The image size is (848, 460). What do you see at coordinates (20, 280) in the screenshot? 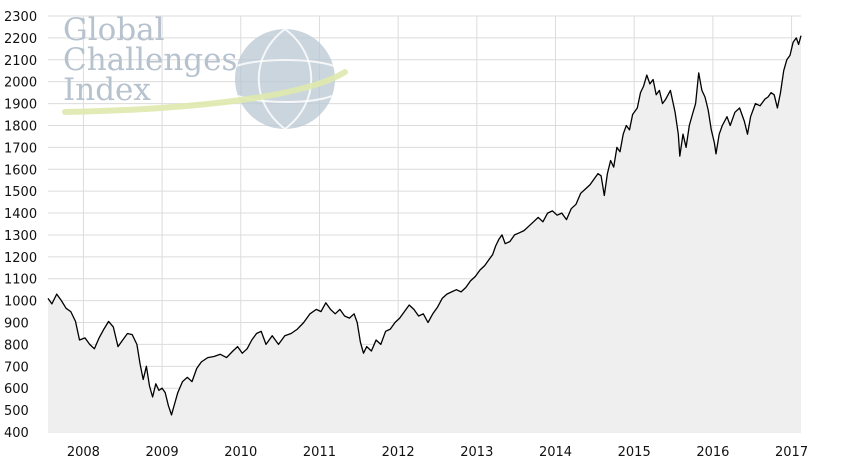
I see `y-tick-label: 1100` at bounding box center [20, 280].